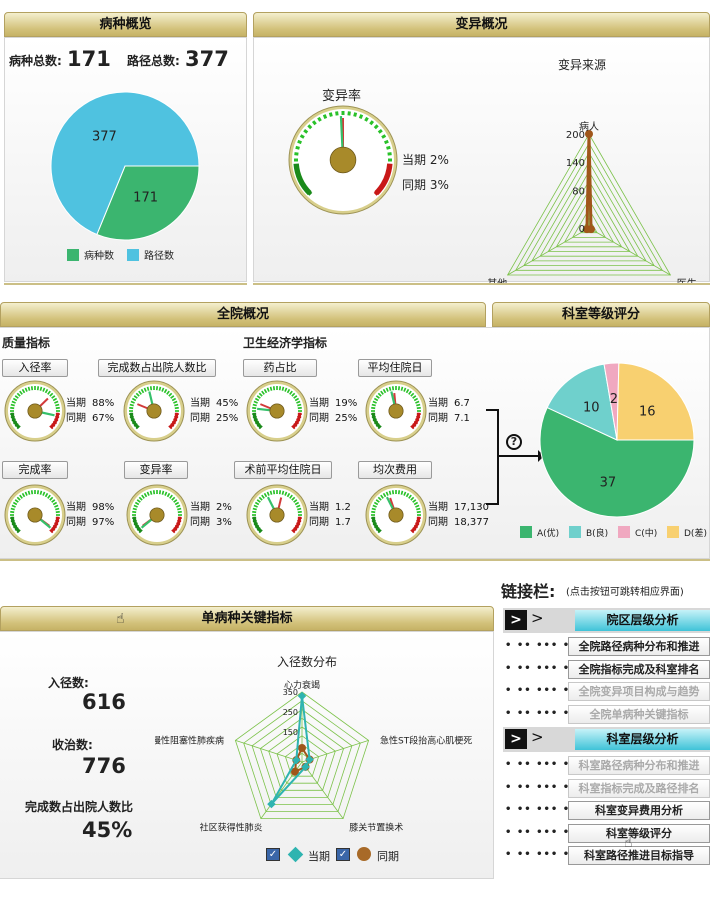 The image size is (710, 897). Describe the element at coordinates (156, 470) in the screenshot. I see `indicator-button-5: 变异率` at that location.